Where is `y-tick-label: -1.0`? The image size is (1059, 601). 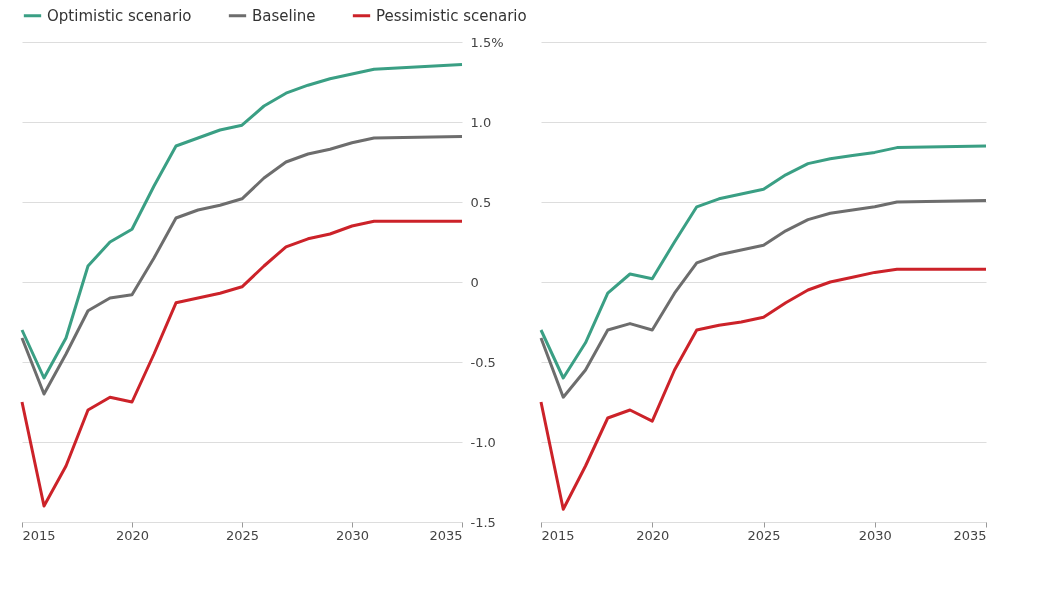
y-tick-label: -1.0 is located at coordinates (483, 442).